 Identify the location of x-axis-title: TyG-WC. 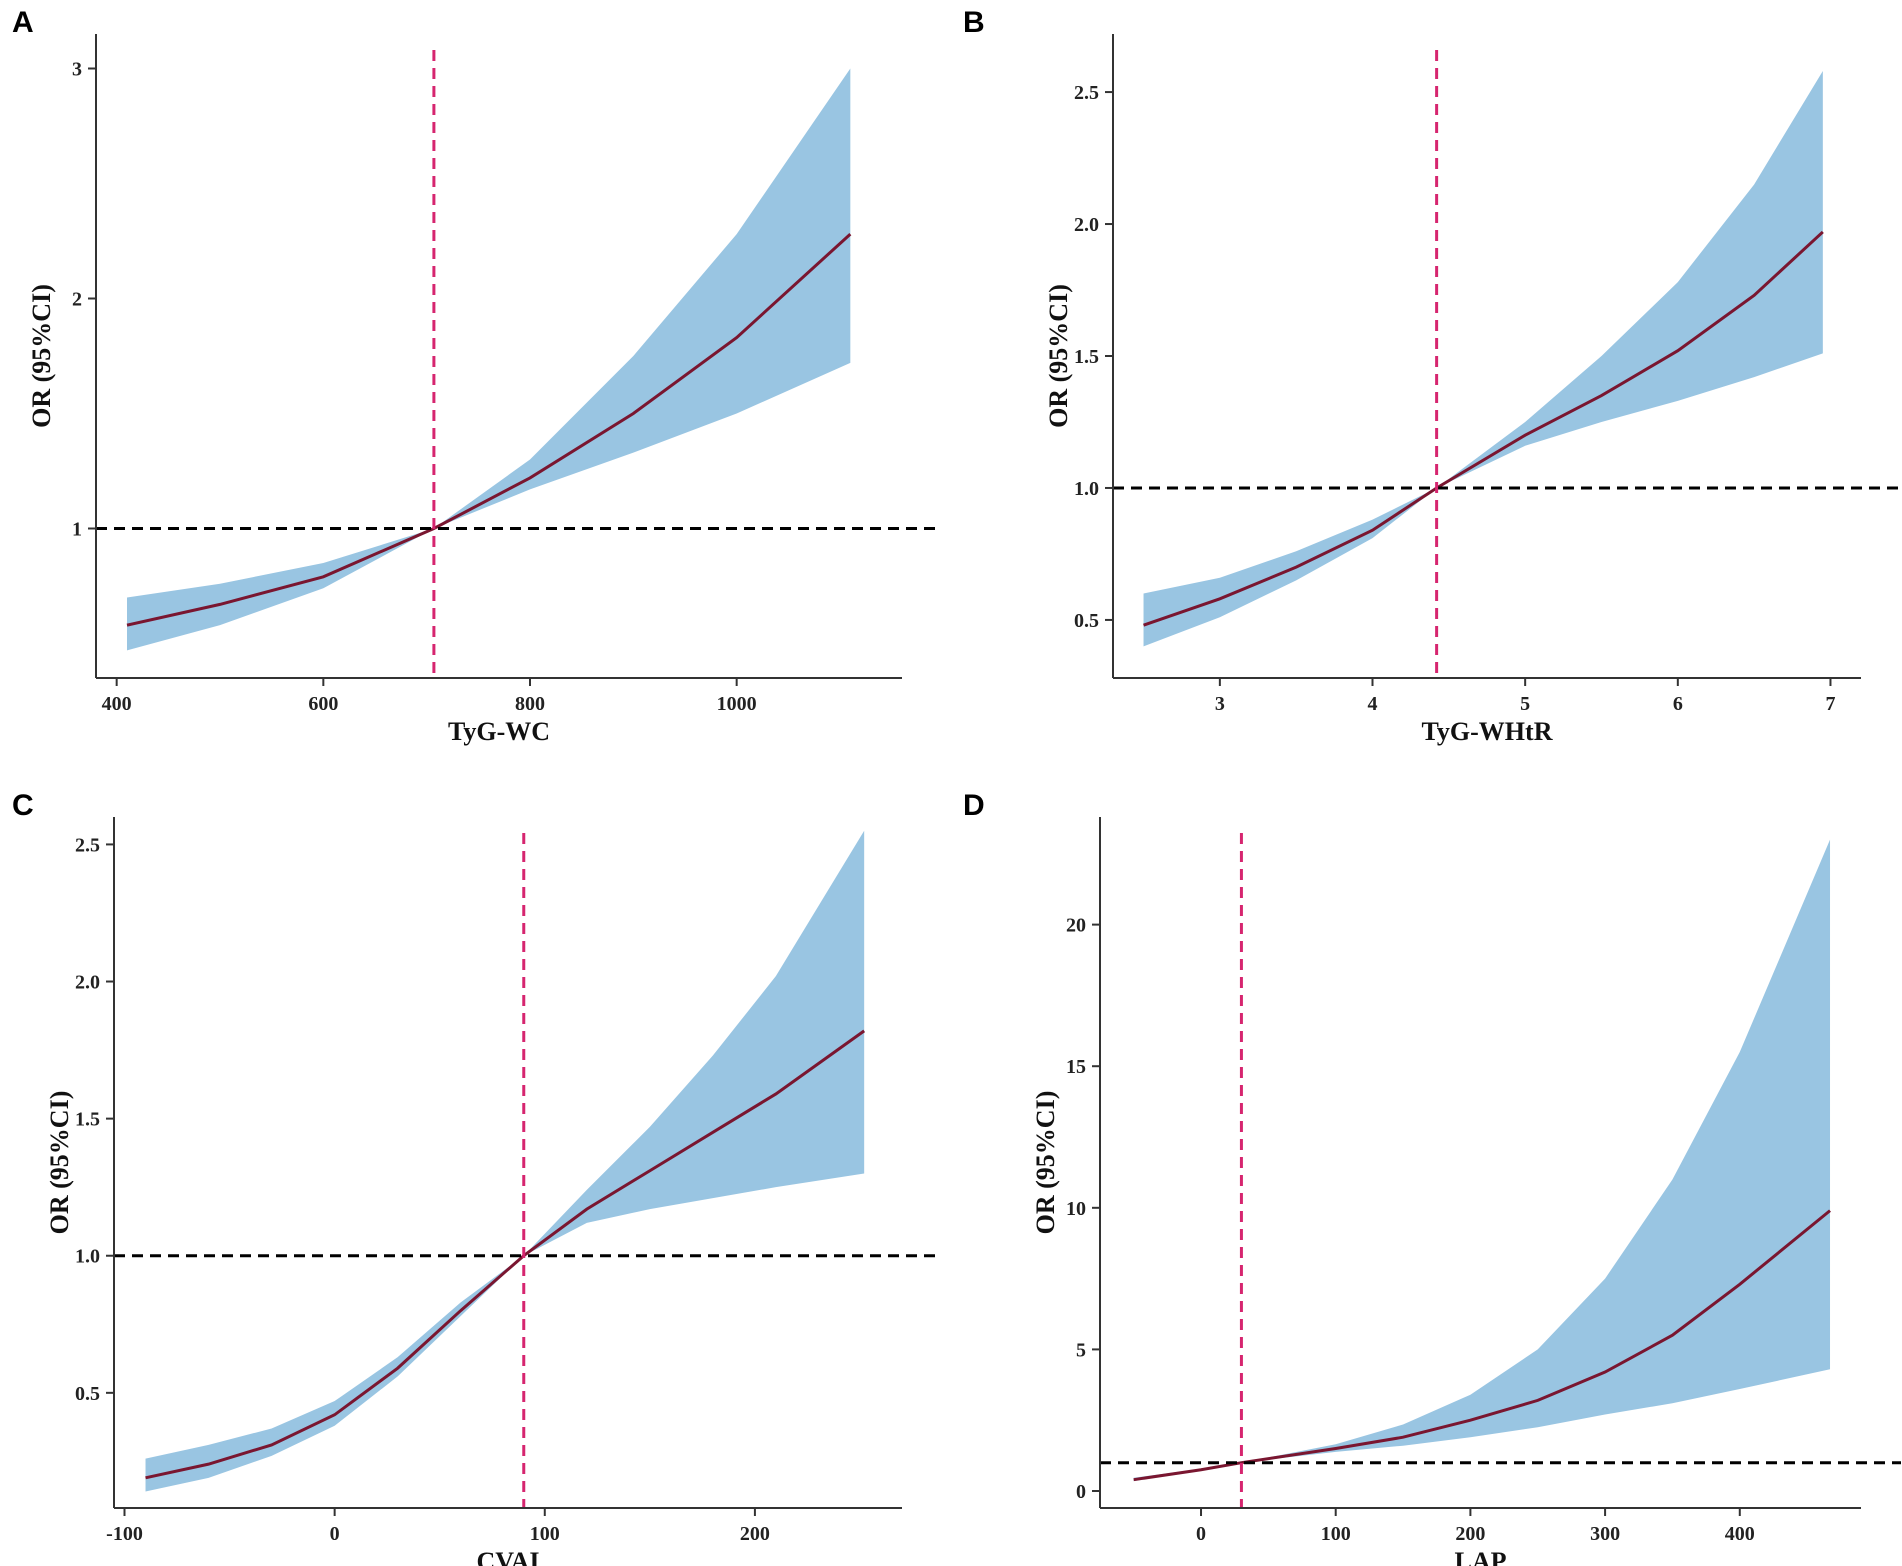
(499, 731).